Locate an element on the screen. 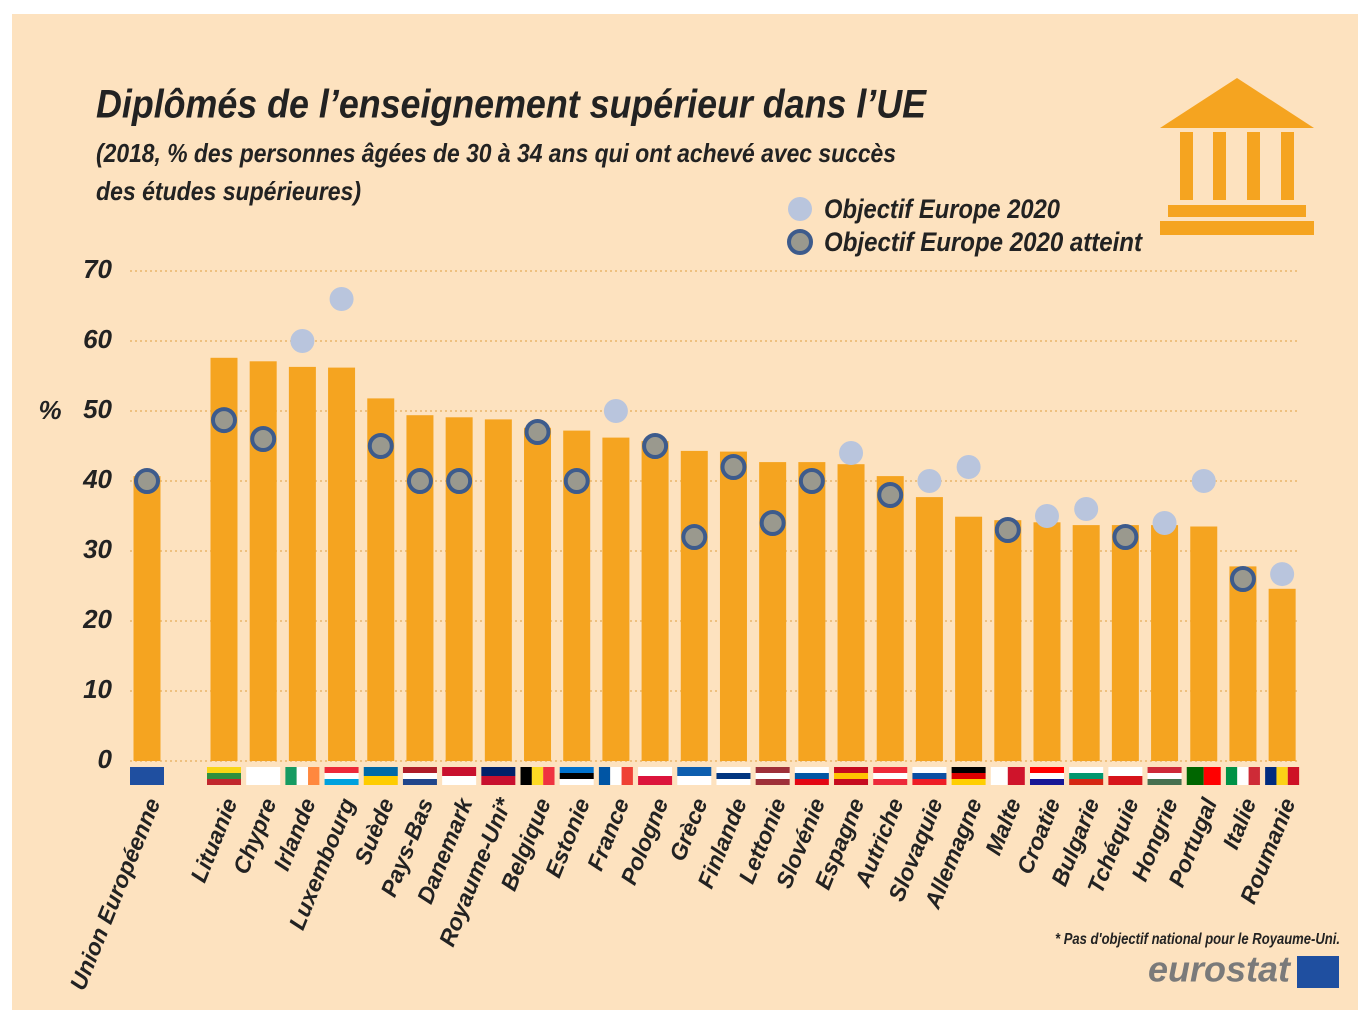  eu-logo is located at coordinates (1318, 972).